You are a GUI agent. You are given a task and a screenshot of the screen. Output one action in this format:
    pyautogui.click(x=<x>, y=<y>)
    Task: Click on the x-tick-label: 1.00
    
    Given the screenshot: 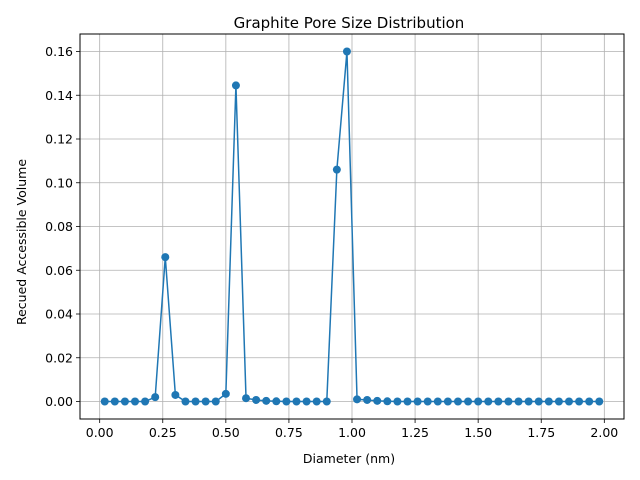 What is the action you would take?
    pyautogui.click(x=352, y=432)
    